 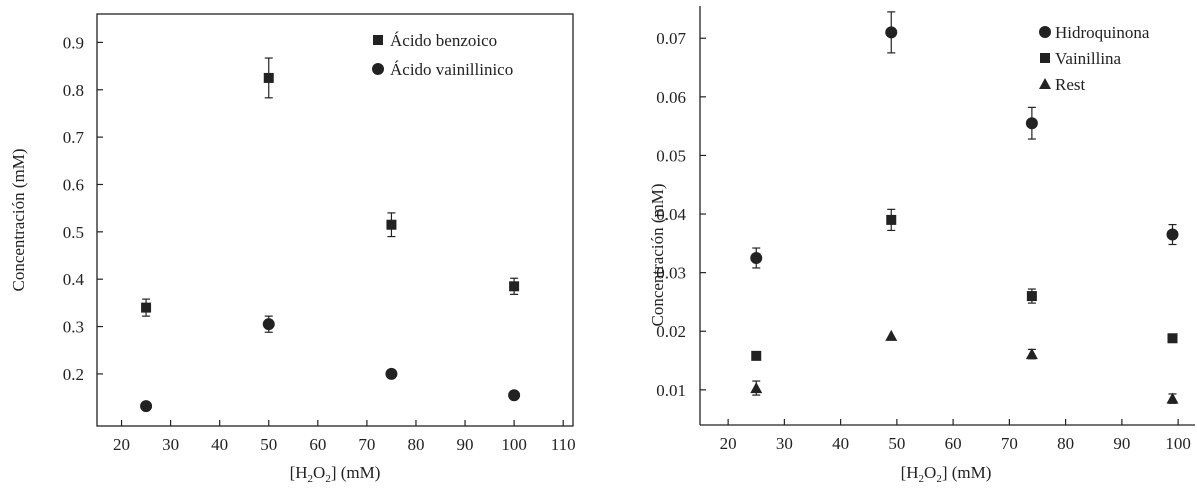 What do you see at coordinates (330, 364) in the screenshot?
I see `series-circle` at bounding box center [330, 364].